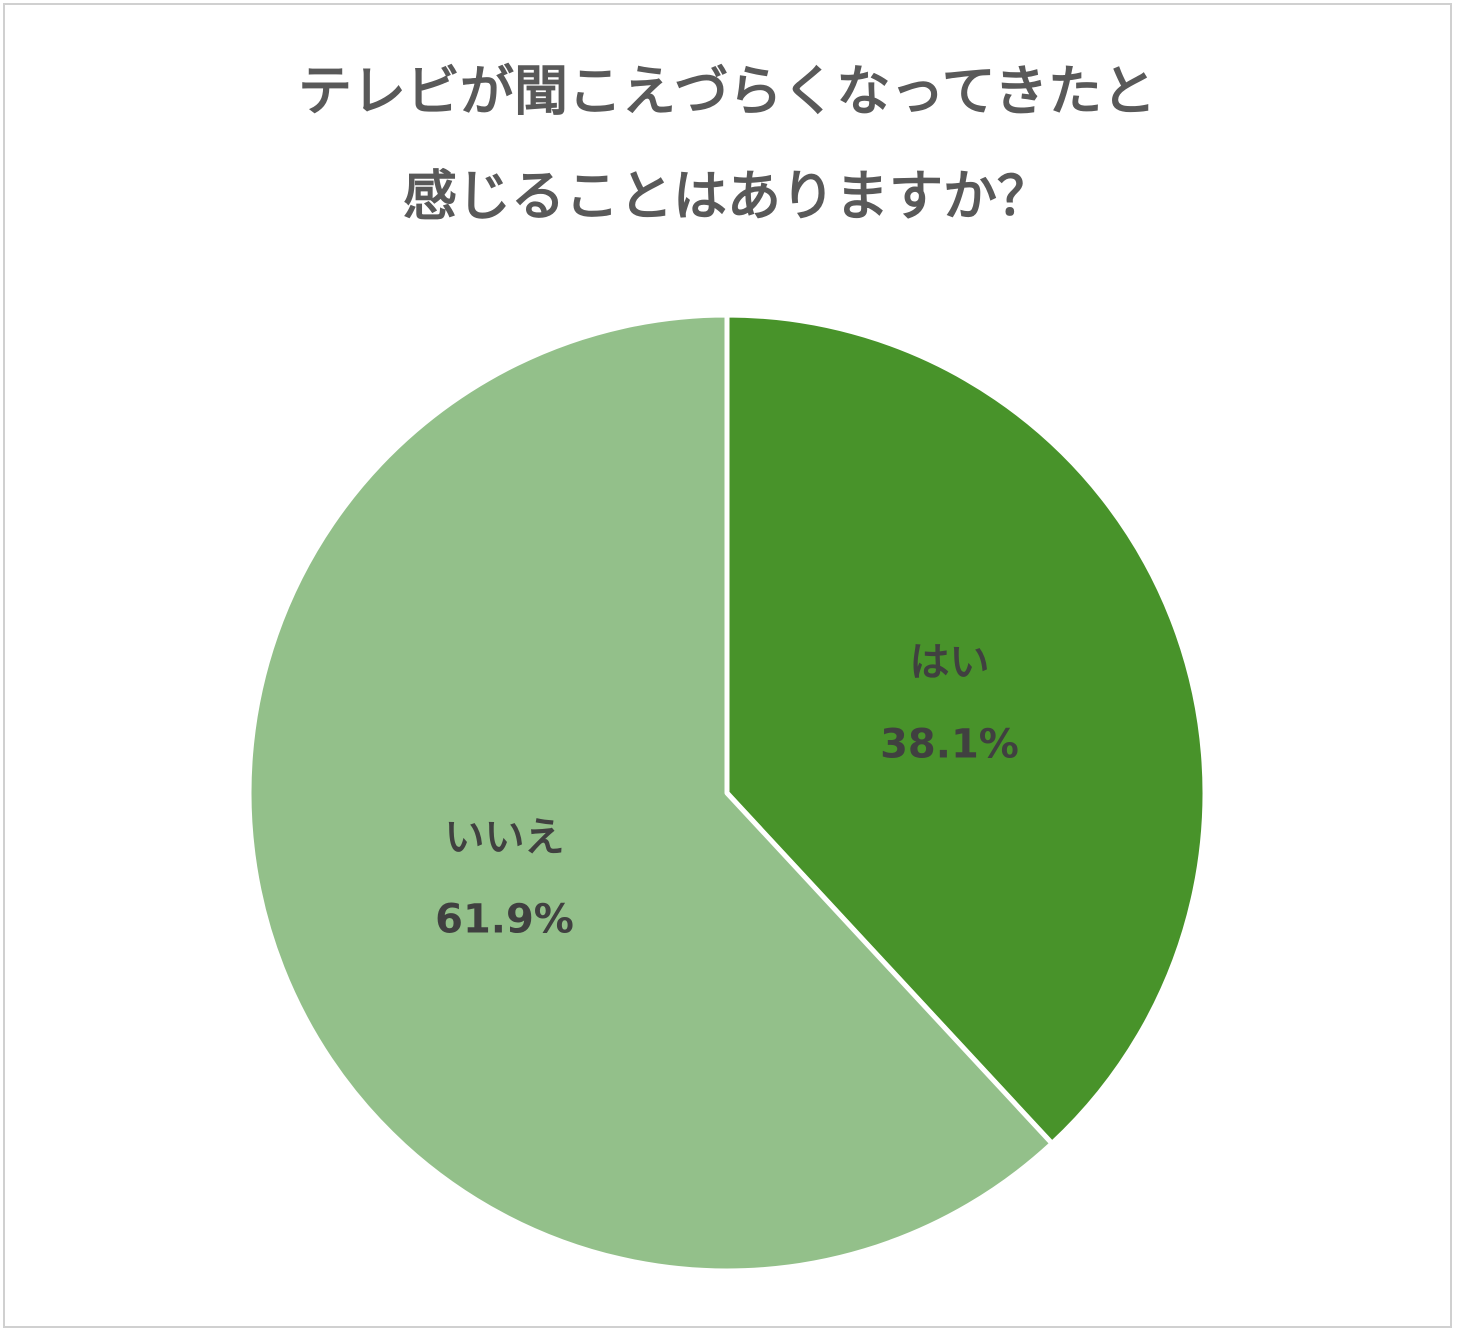  What do you see at coordinates (505, 837) in the screenshot?
I see `slice-category-label: いいえ` at bounding box center [505, 837].